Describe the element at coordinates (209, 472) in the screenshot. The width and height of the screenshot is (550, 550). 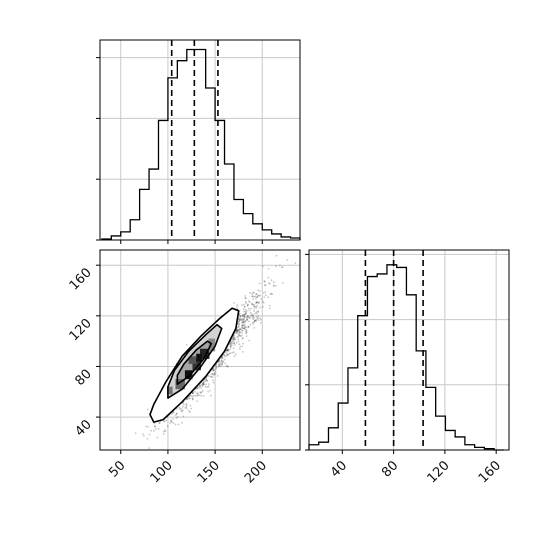
I see `joint-x-tick-label: 150` at that location.